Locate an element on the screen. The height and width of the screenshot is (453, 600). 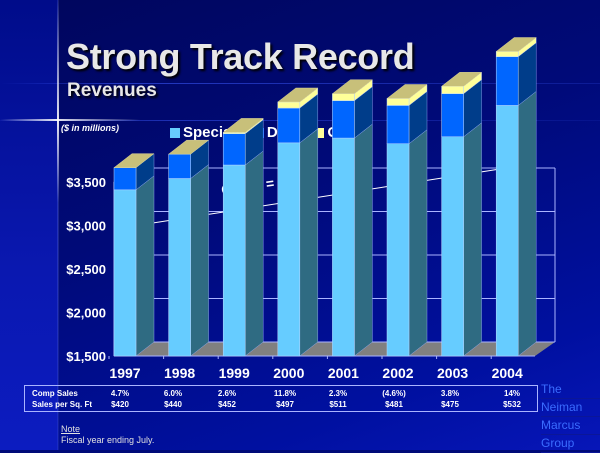
x-tick-label: 1999 is located at coordinates (234, 373).